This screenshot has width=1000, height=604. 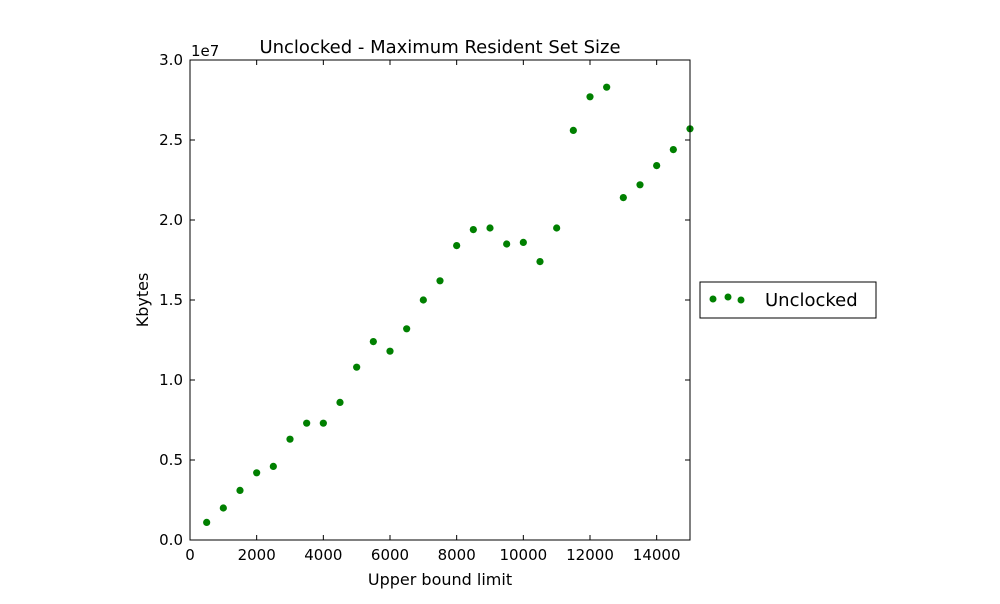 I want to click on y-tick-label: 1.5, so click(x=171, y=300).